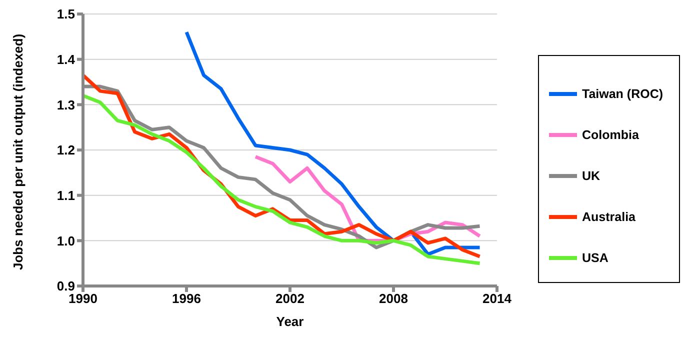 This screenshot has height=337, width=700. What do you see at coordinates (18, 152) in the screenshot?
I see `y-axis-title: Jobs needed per unit output (indexed)` at bounding box center [18, 152].